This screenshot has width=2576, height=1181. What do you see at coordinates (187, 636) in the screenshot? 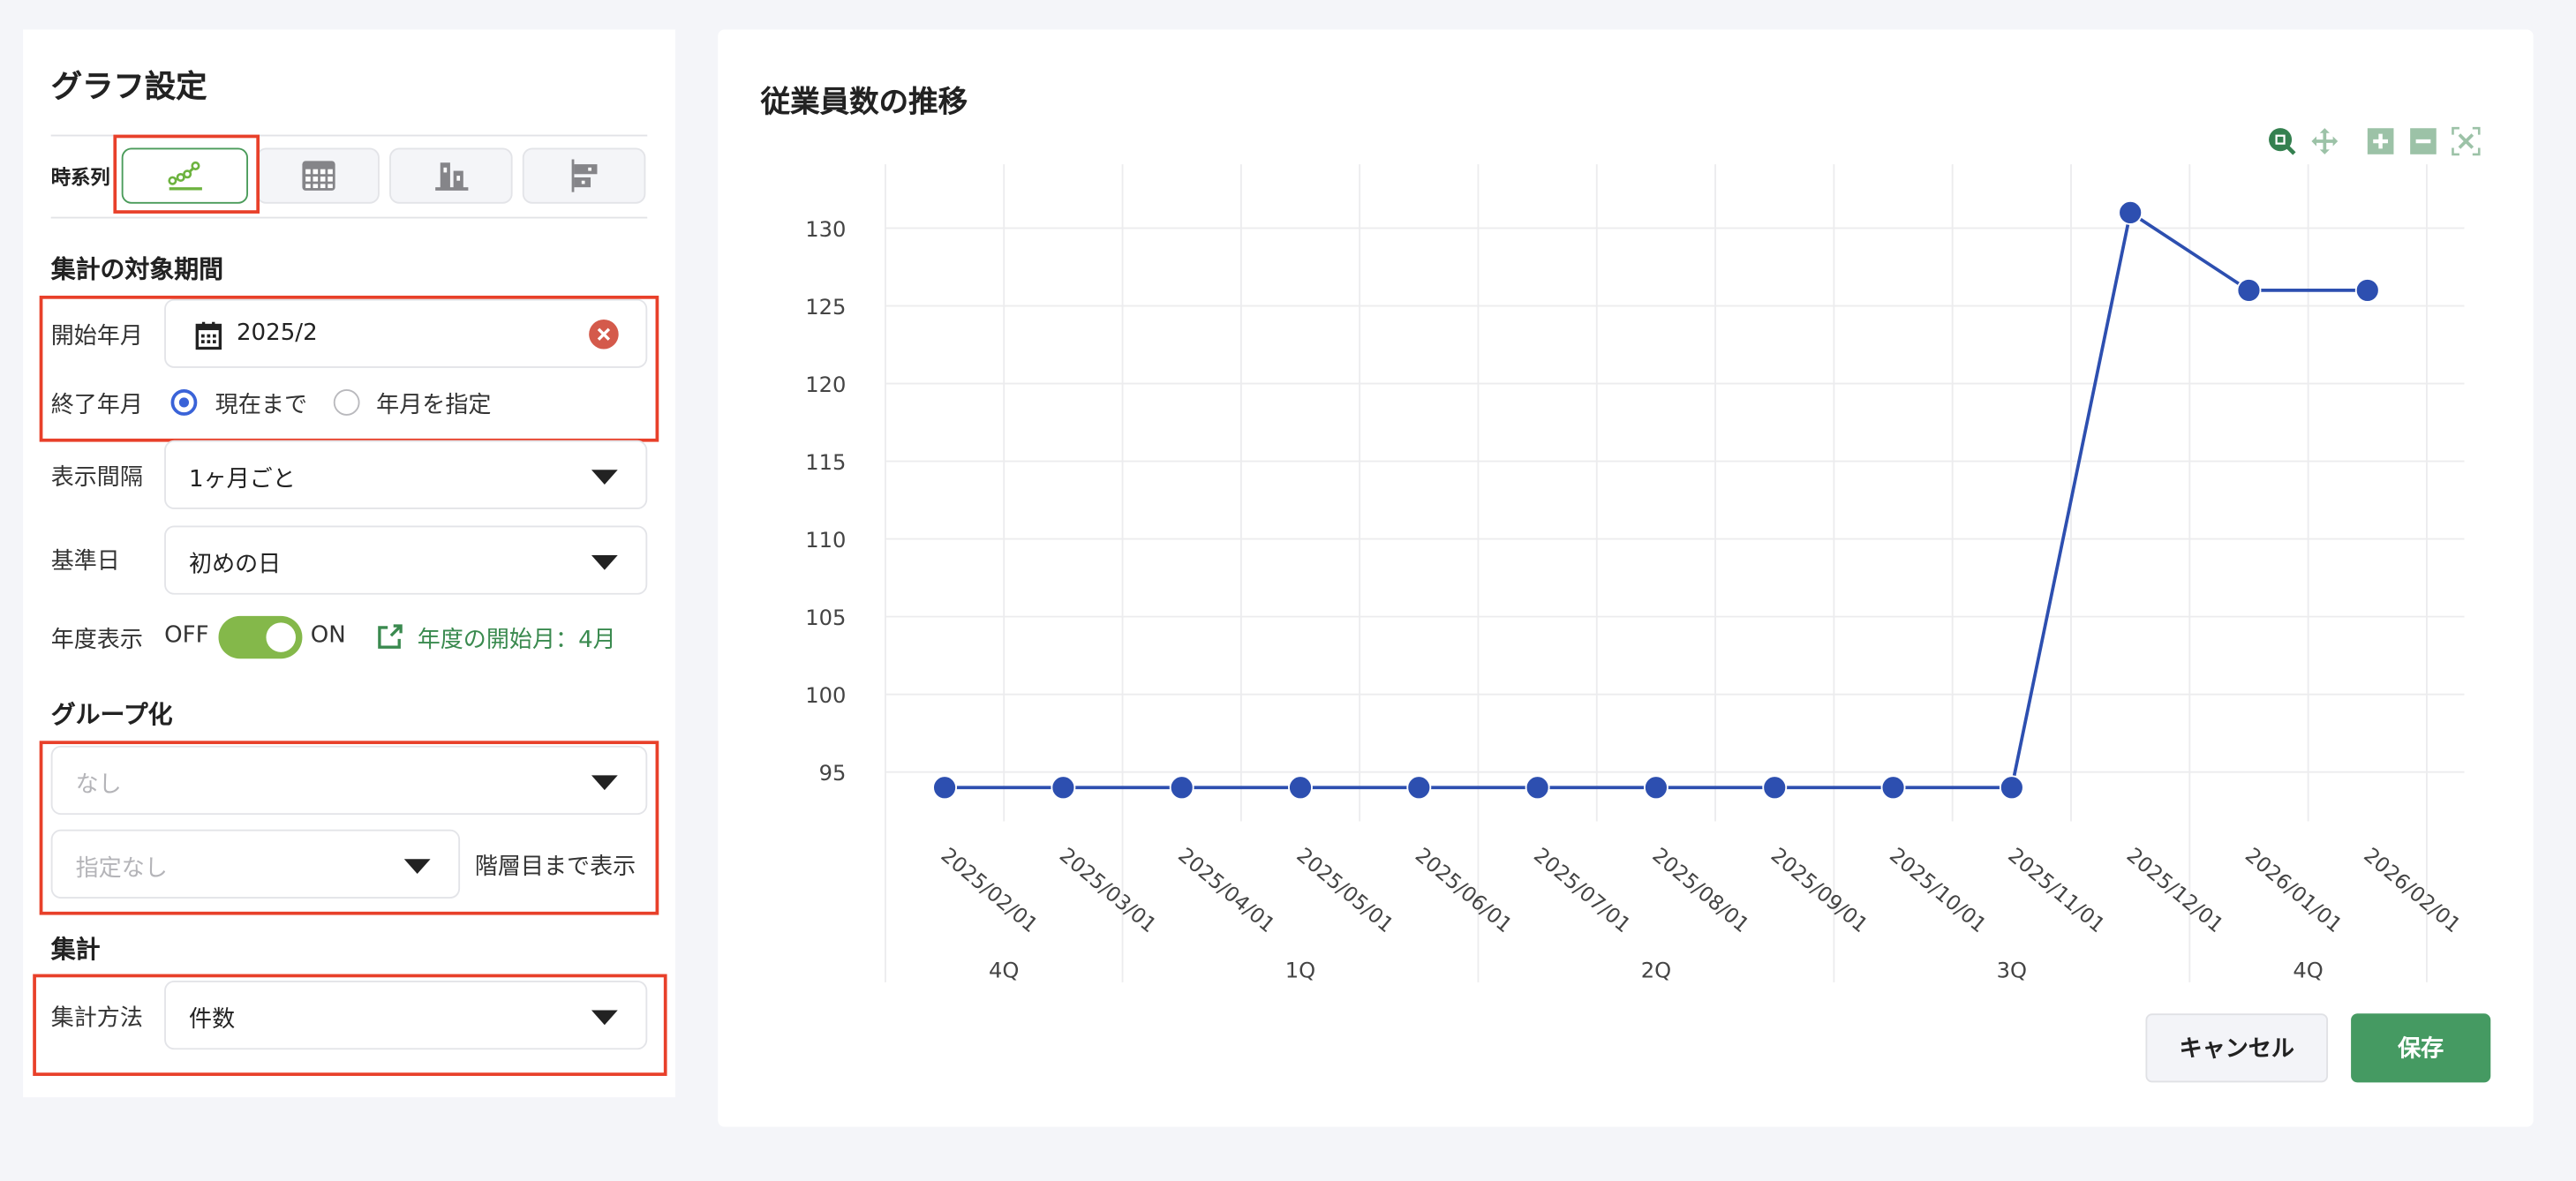
I see `fiscal-off-label: OFF` at bounding box center [187, 636].